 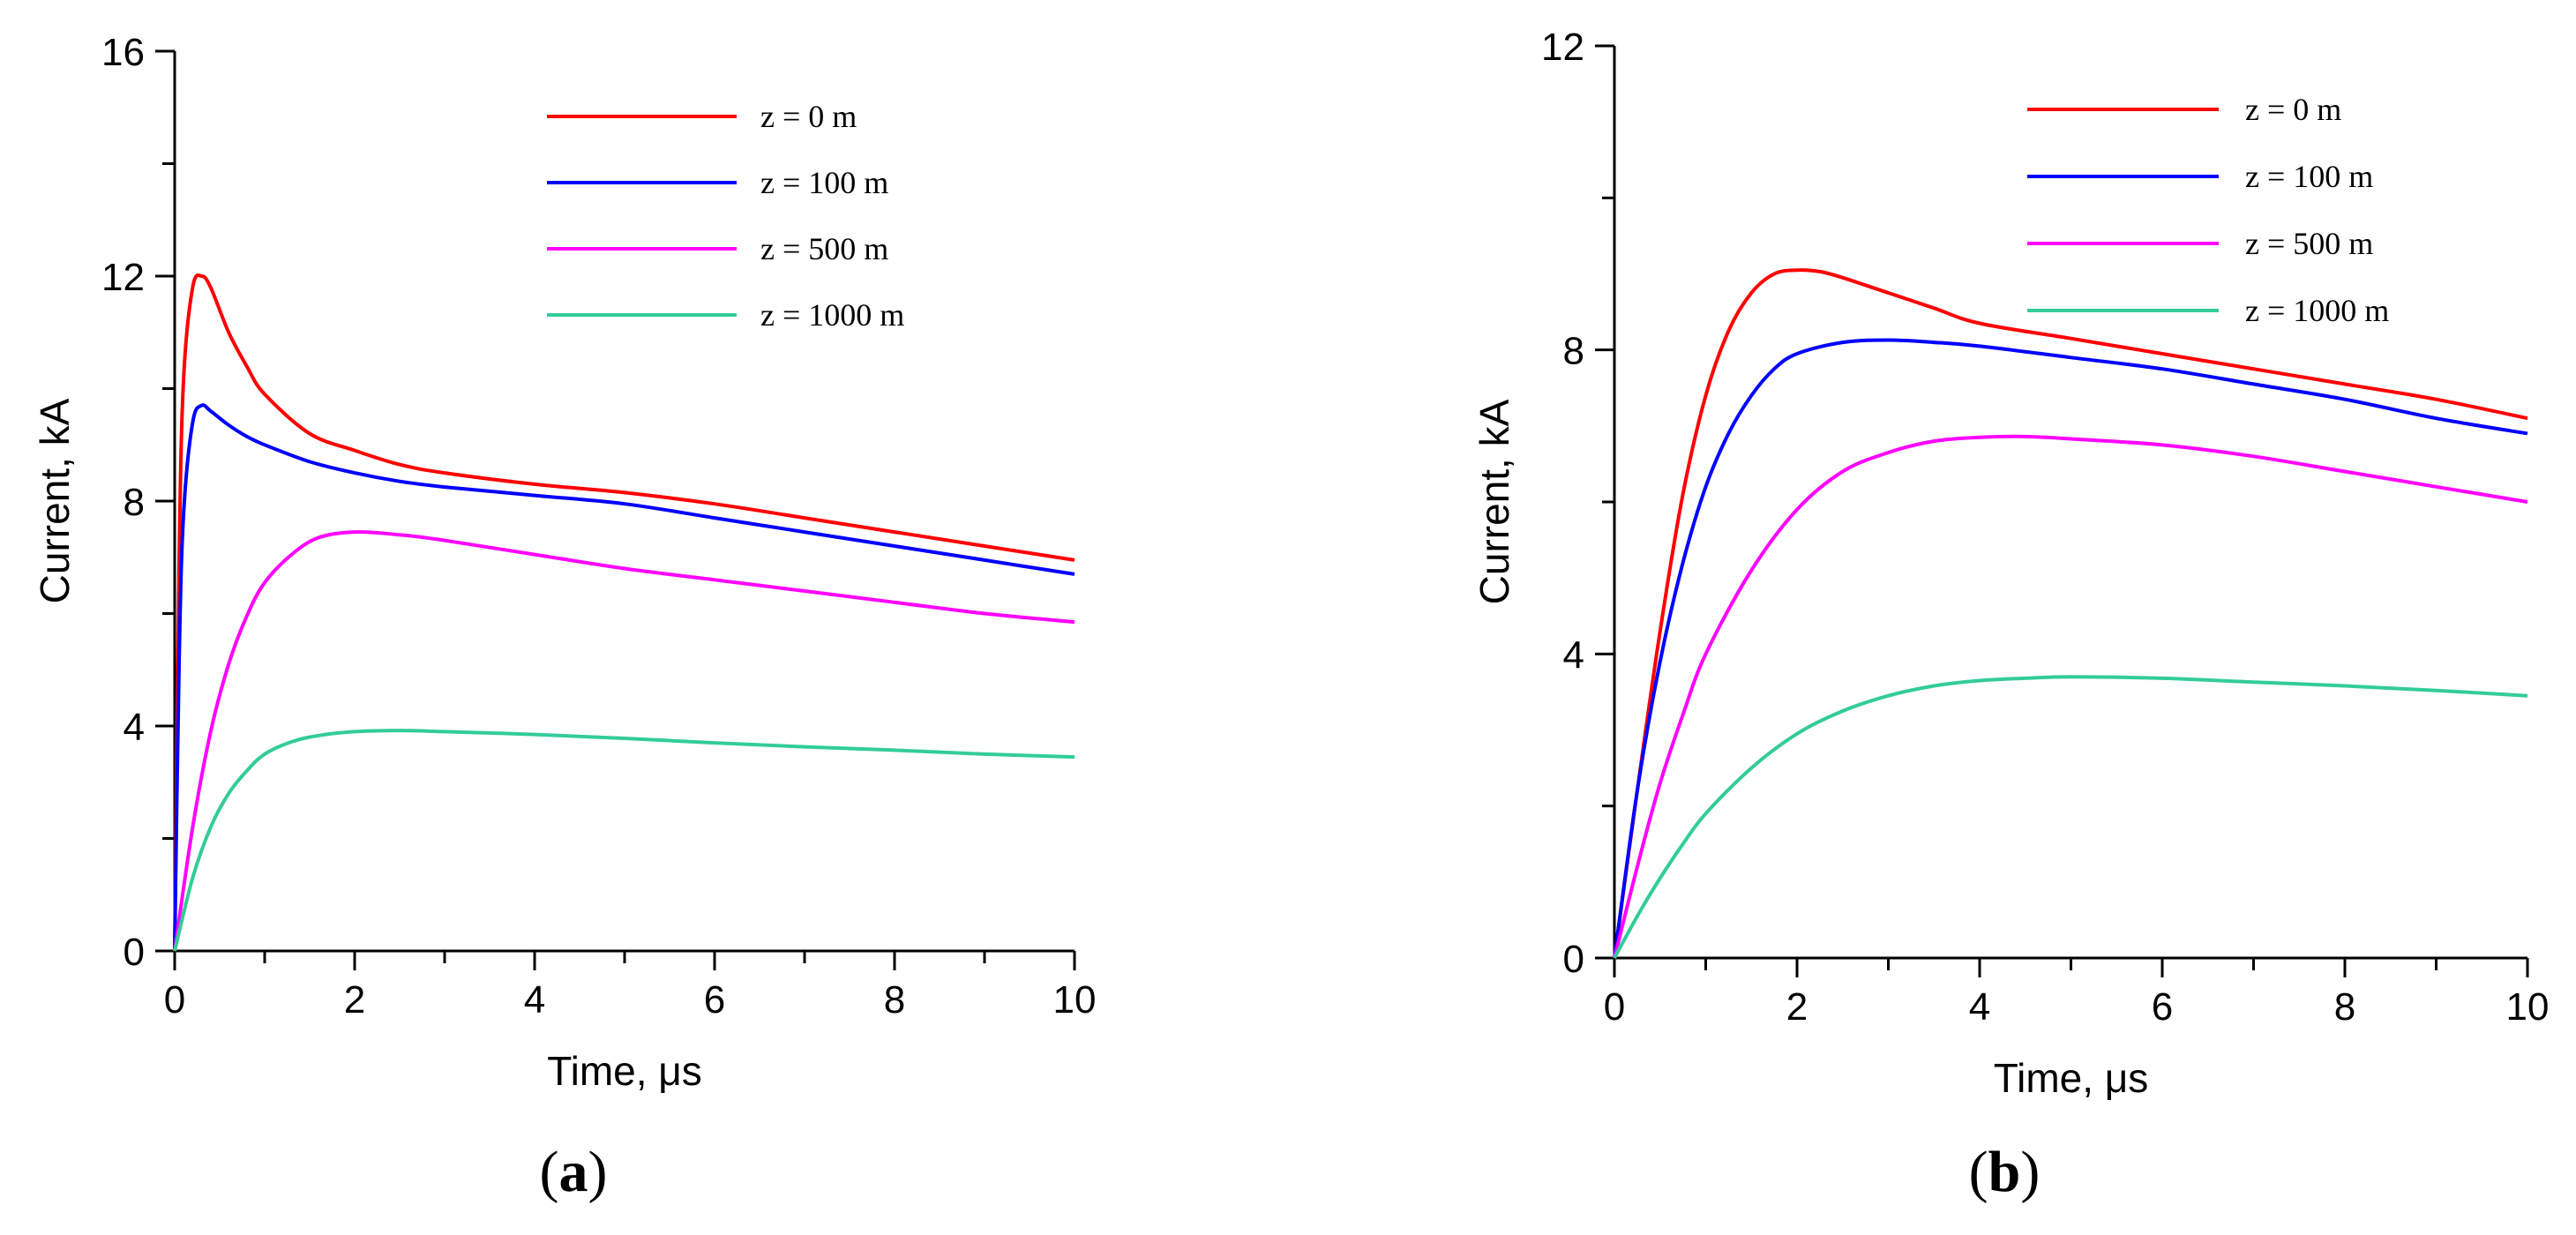 I want to click on panel-label: (b), so click(x=2005, y=1172).